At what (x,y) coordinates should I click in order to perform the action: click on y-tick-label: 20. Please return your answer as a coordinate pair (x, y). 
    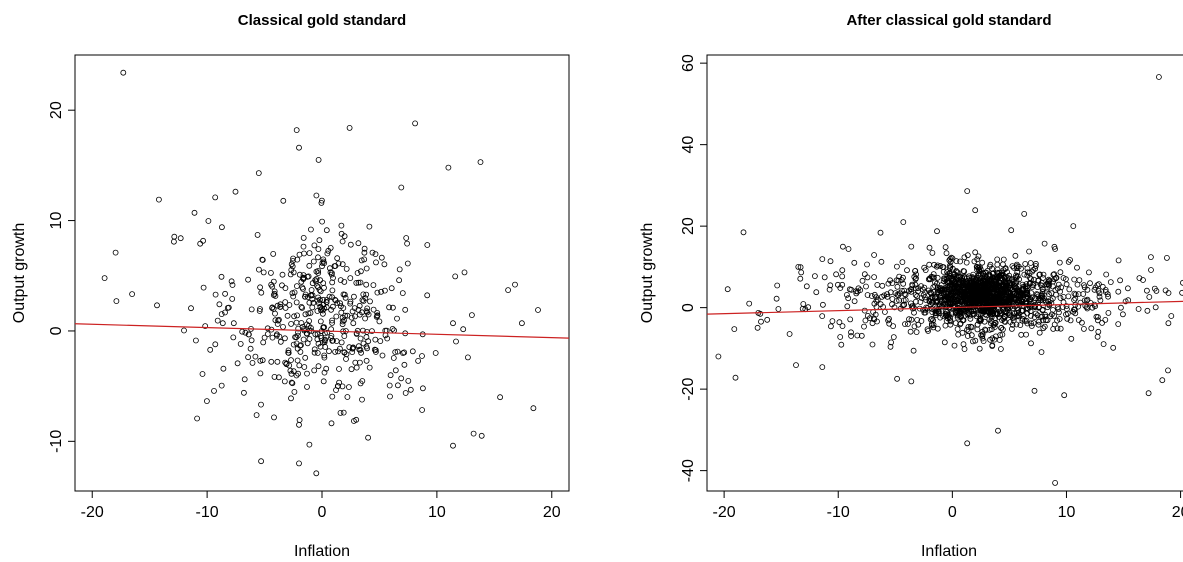
    Looking at the image, I should click on (688, 226).